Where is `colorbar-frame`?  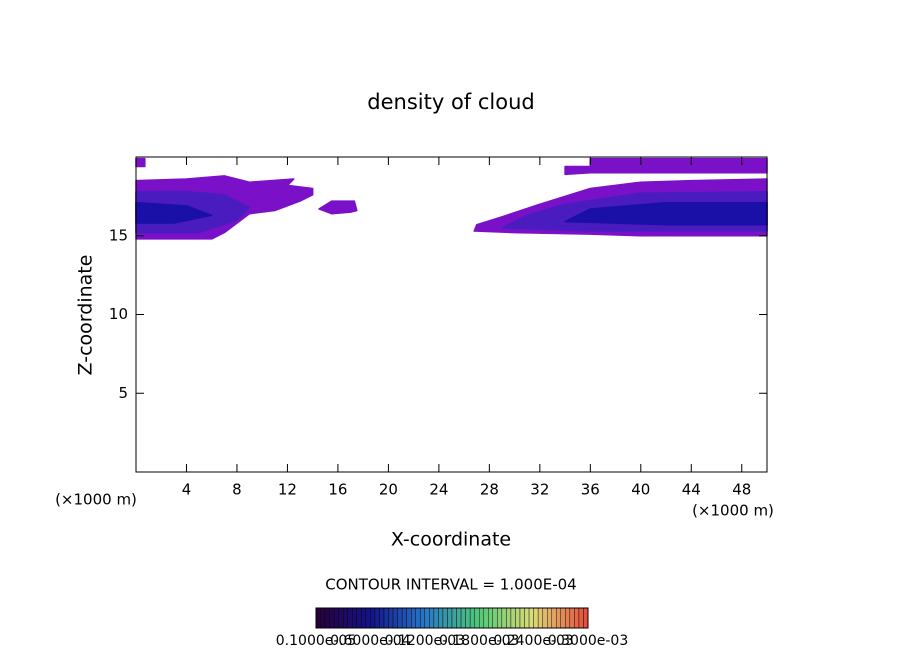
colorbar-frame is located at coordinates (452, 618).